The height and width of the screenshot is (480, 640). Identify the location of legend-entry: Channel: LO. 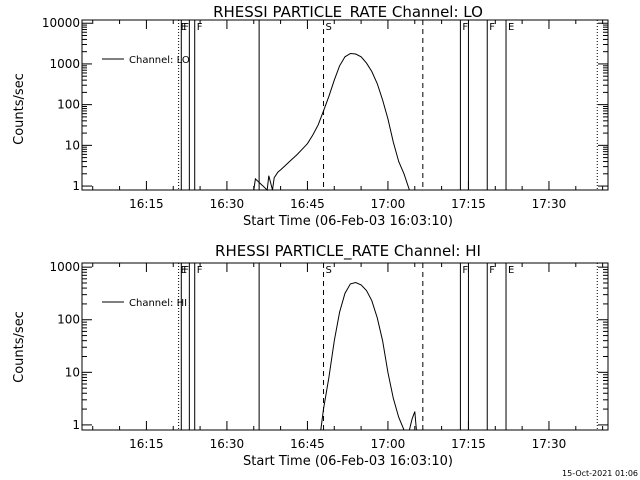
(159, 60).